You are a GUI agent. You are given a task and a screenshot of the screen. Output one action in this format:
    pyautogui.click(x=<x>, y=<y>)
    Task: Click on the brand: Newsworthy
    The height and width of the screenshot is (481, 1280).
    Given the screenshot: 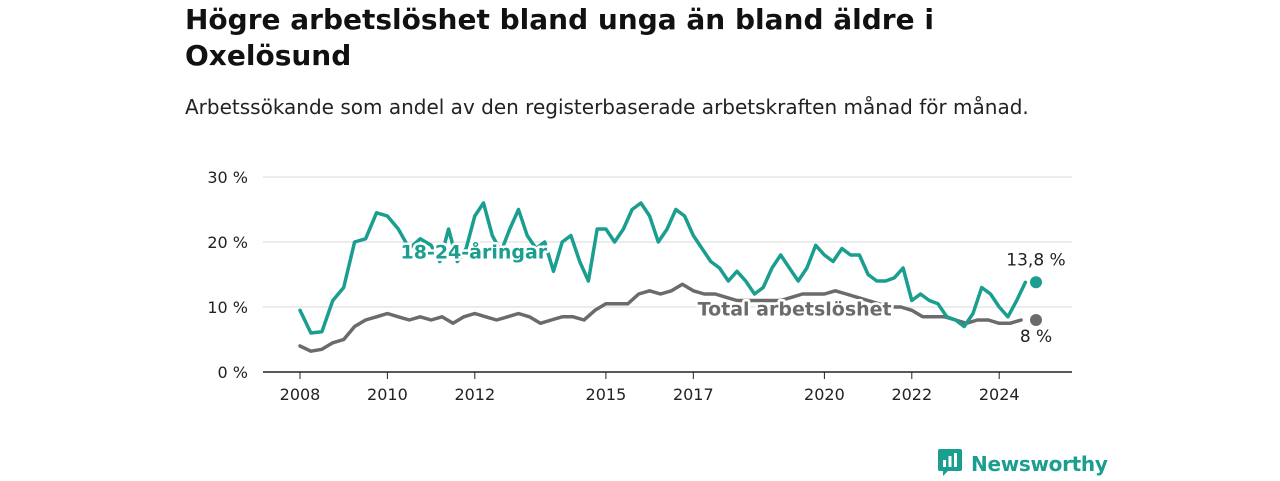 What is the action you would take?
    pyautogui.click(x=1022, y=464)
    